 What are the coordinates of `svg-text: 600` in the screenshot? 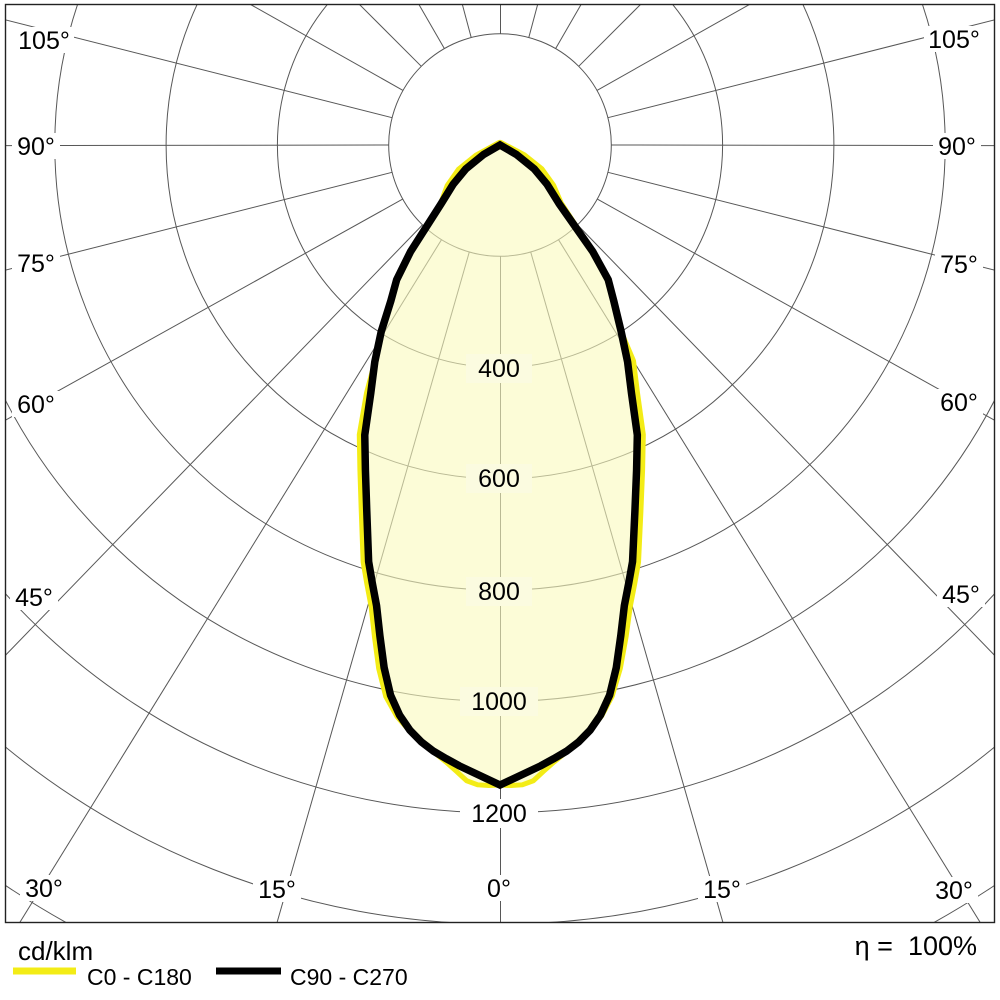 It's located at (499, 479).